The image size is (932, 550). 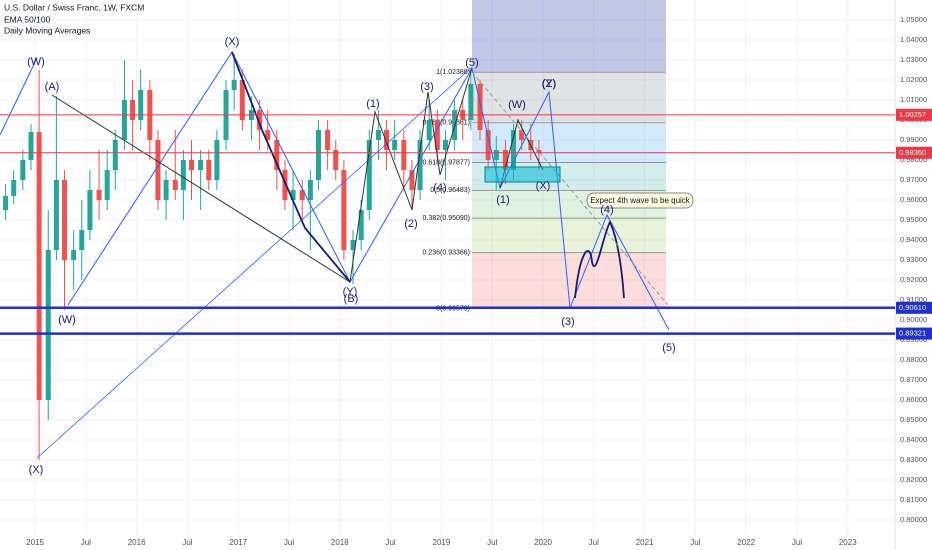 I want to click on y-tick-label: 0.80000, so click(x=913, y=519).